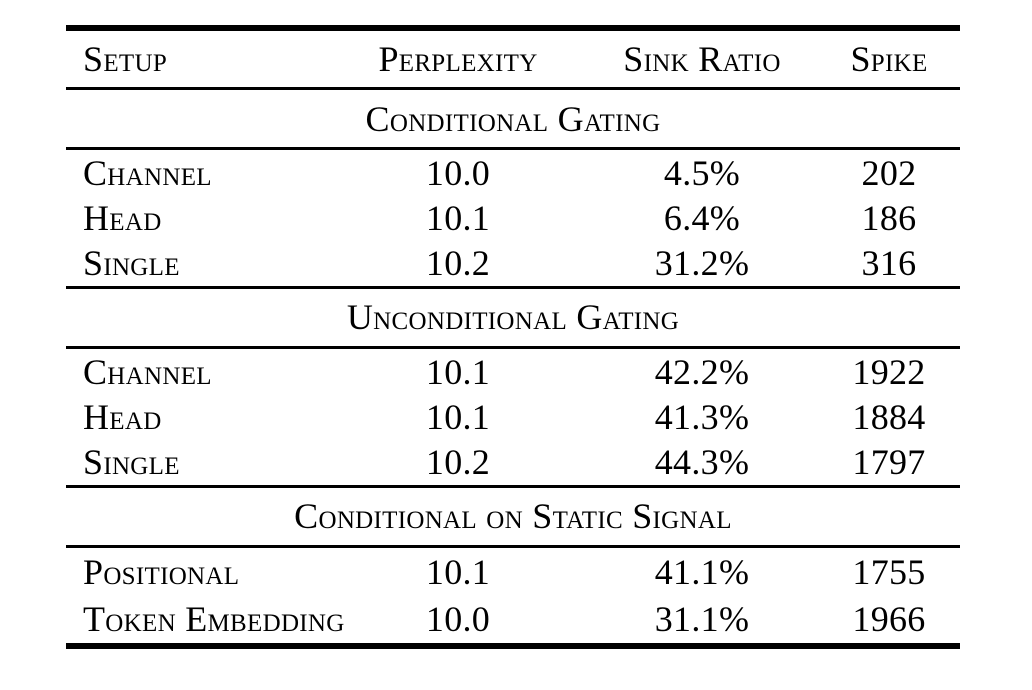  I want to click on table-row: Token Embedding 10.0 31.1% 1966, so click(513, 619).